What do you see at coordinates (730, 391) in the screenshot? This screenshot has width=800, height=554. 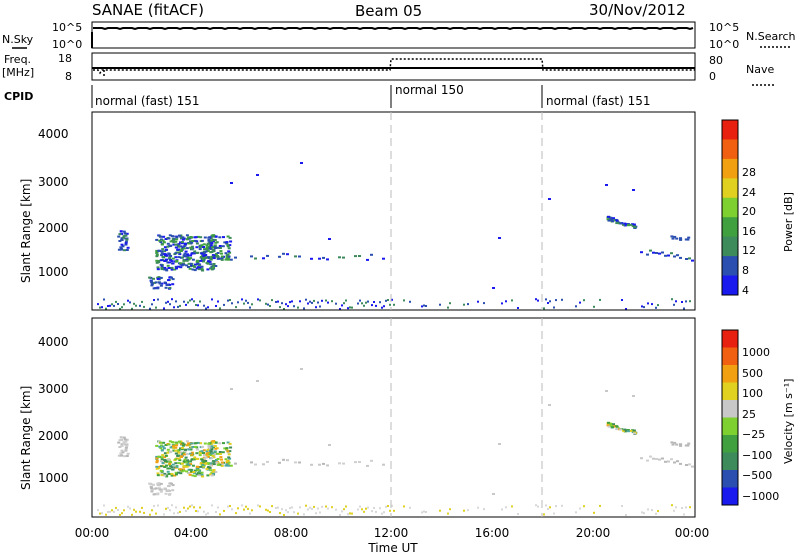 I see `colorbar-cell` at bounding box center [730, 391].